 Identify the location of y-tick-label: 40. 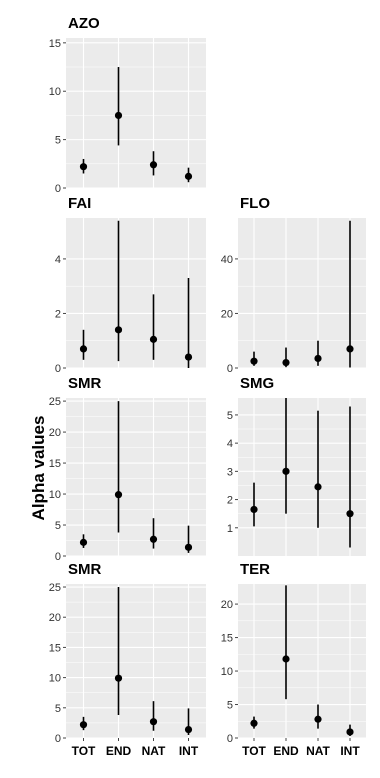
(227, 260).